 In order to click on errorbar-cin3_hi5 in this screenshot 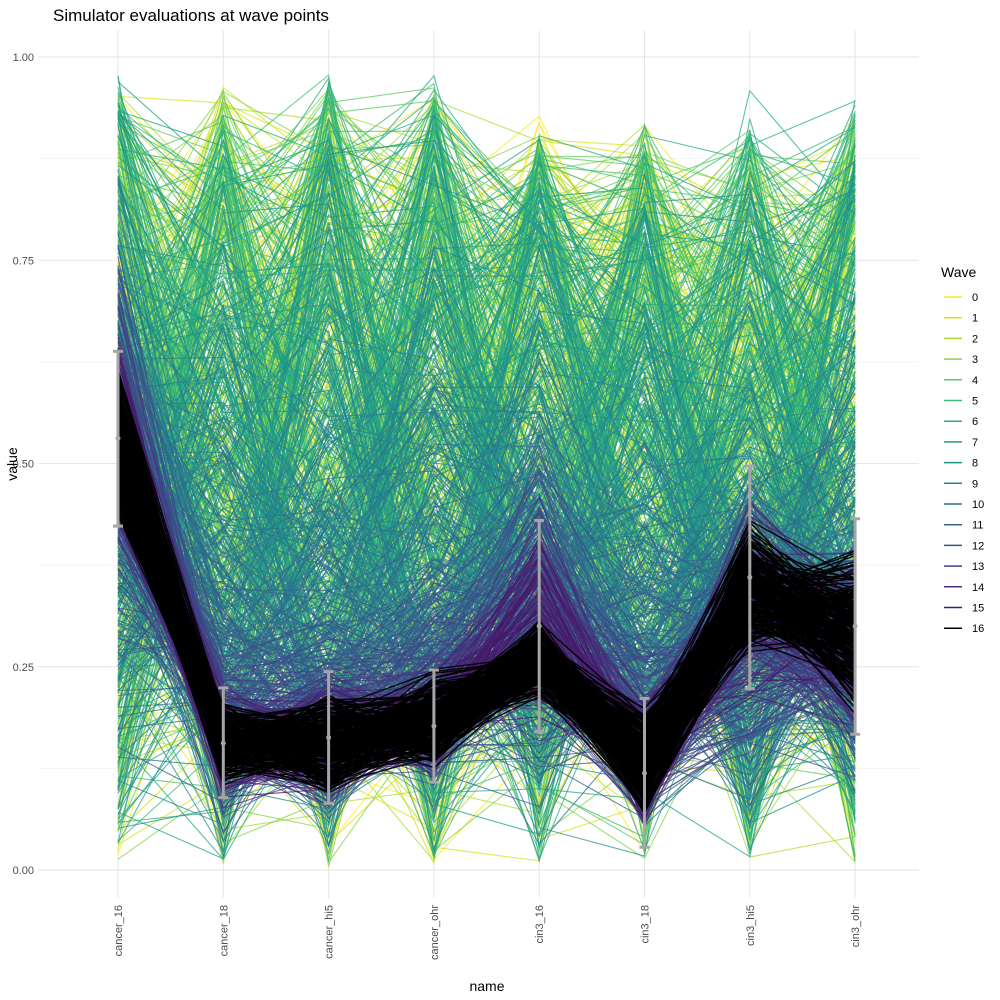, I will do `click(749, 577)`.